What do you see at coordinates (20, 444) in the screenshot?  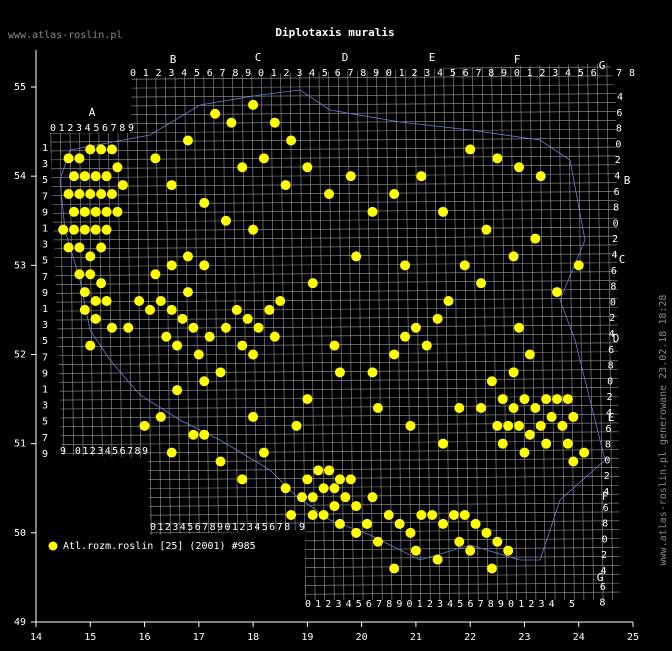 I see `y-tick-label: 51` at bounding box center [20, 444].